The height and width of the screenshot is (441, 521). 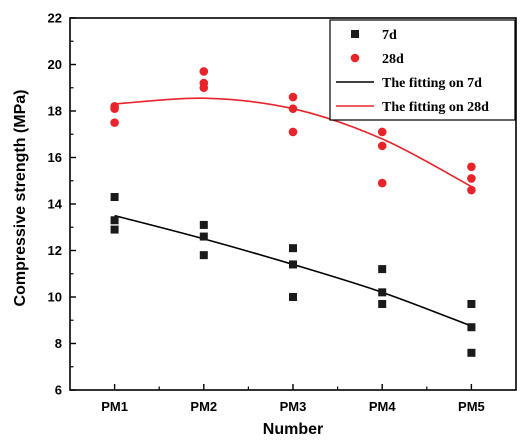 What do you see at coordinates (393, 59) in the screenshot?
I see `legend-label: 28d` at bounding box center [393, 59].